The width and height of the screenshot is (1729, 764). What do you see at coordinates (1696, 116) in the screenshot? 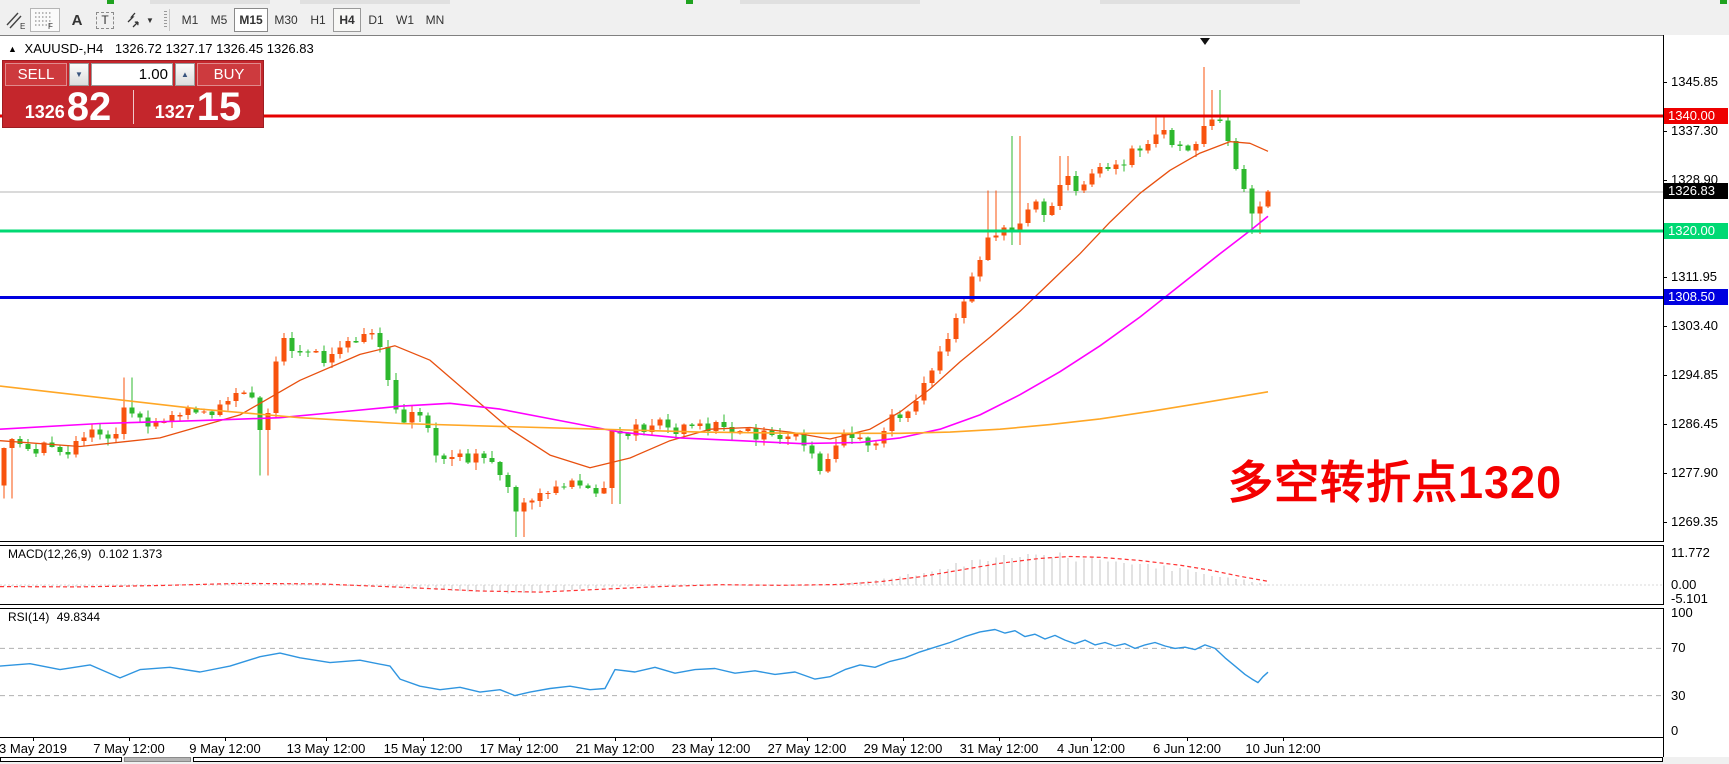
I see `price-badge: 1340.00` at bounding box center [1696, 116].